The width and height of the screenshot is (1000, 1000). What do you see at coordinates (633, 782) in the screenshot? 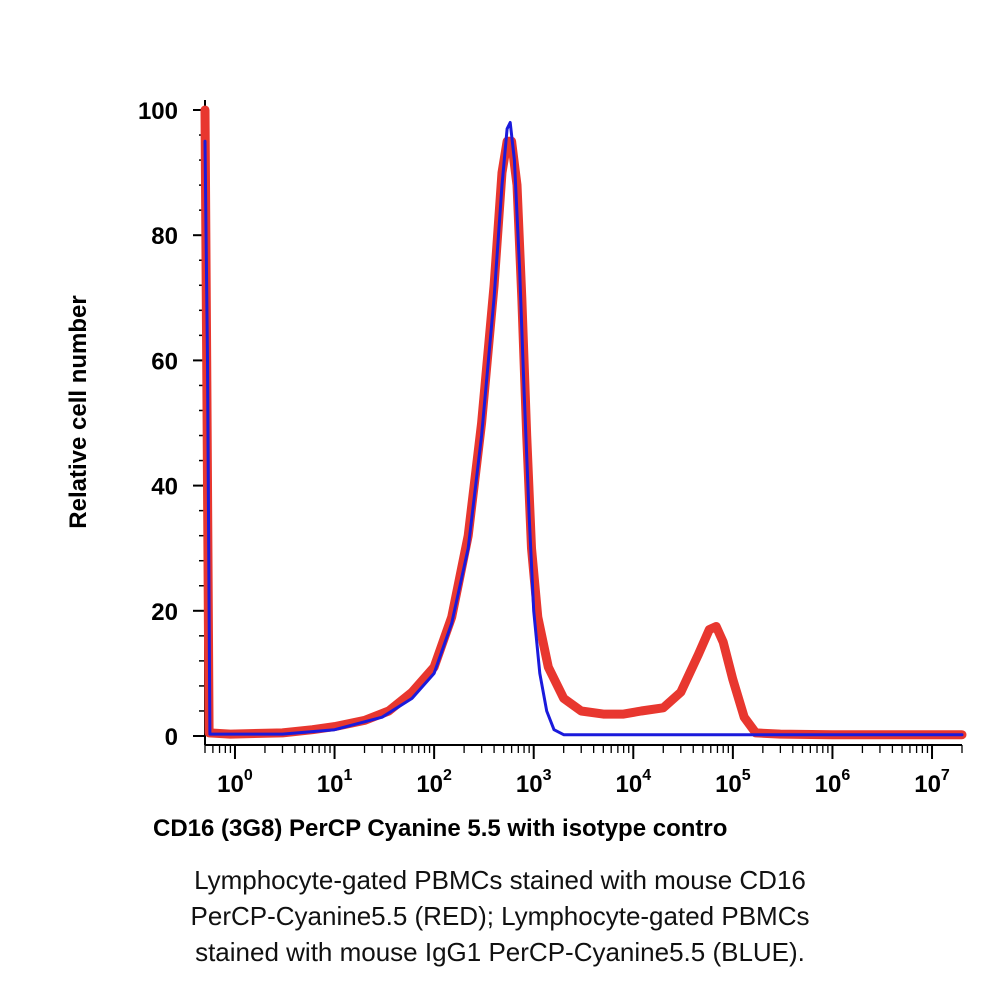
I see `x-tick-label: 10⁴` at bounding box center [633, 782].